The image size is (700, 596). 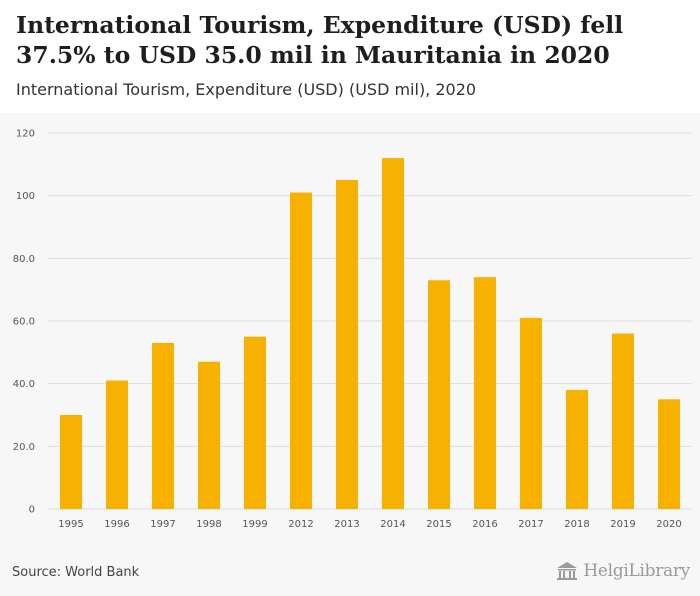 I want to click on y-tick-label: 40.0, so click(x=24, y=384).